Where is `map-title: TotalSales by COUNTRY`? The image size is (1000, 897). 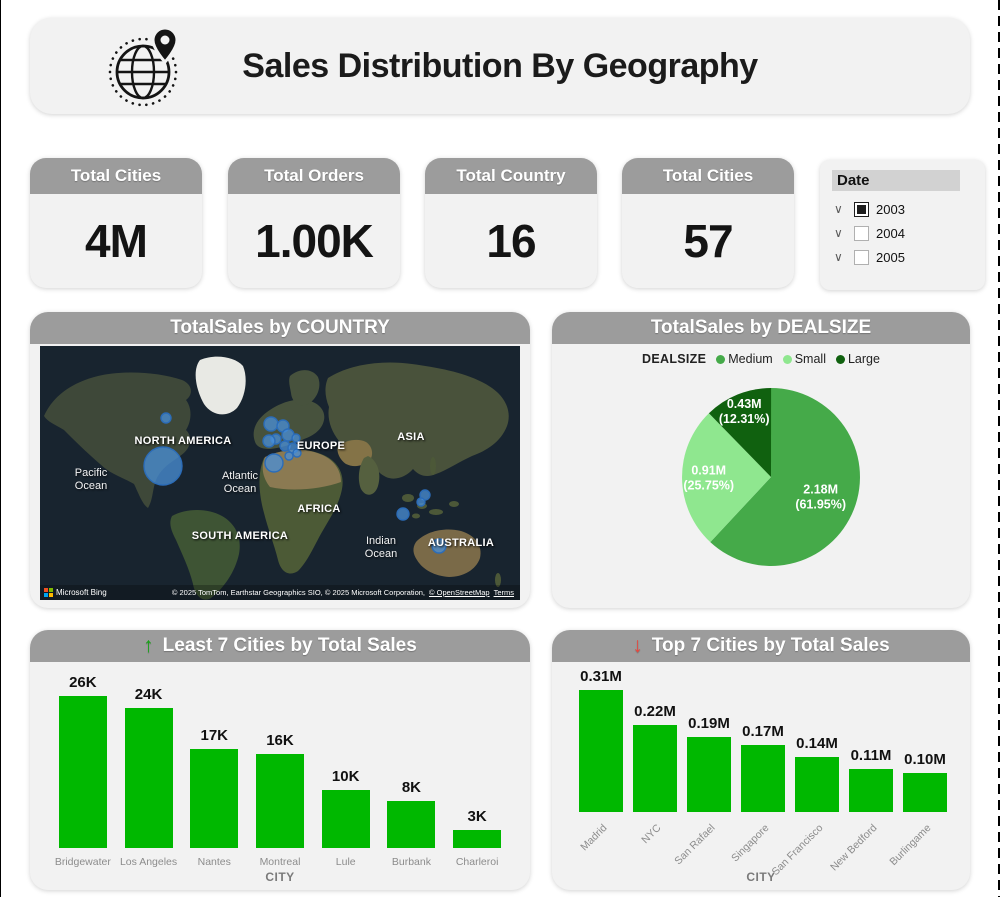 map-title: TotalSales by COUNTRY is located at coordinates (280, 328).